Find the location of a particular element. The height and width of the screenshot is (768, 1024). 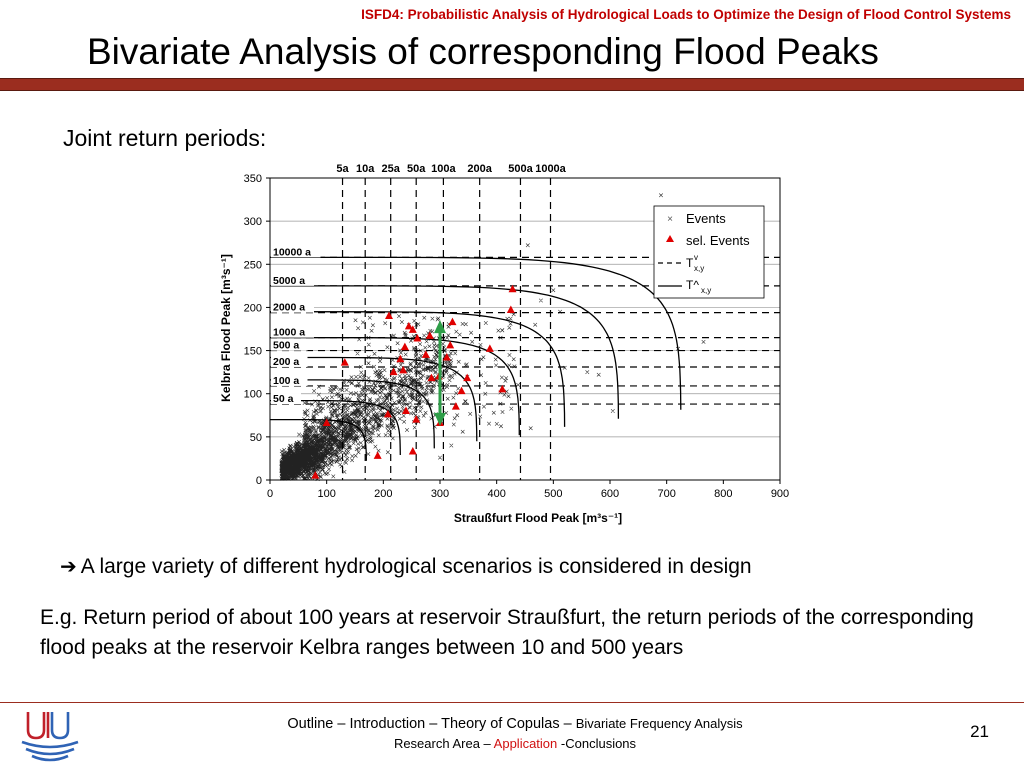

selected-events is located at coordinates (414, 381).